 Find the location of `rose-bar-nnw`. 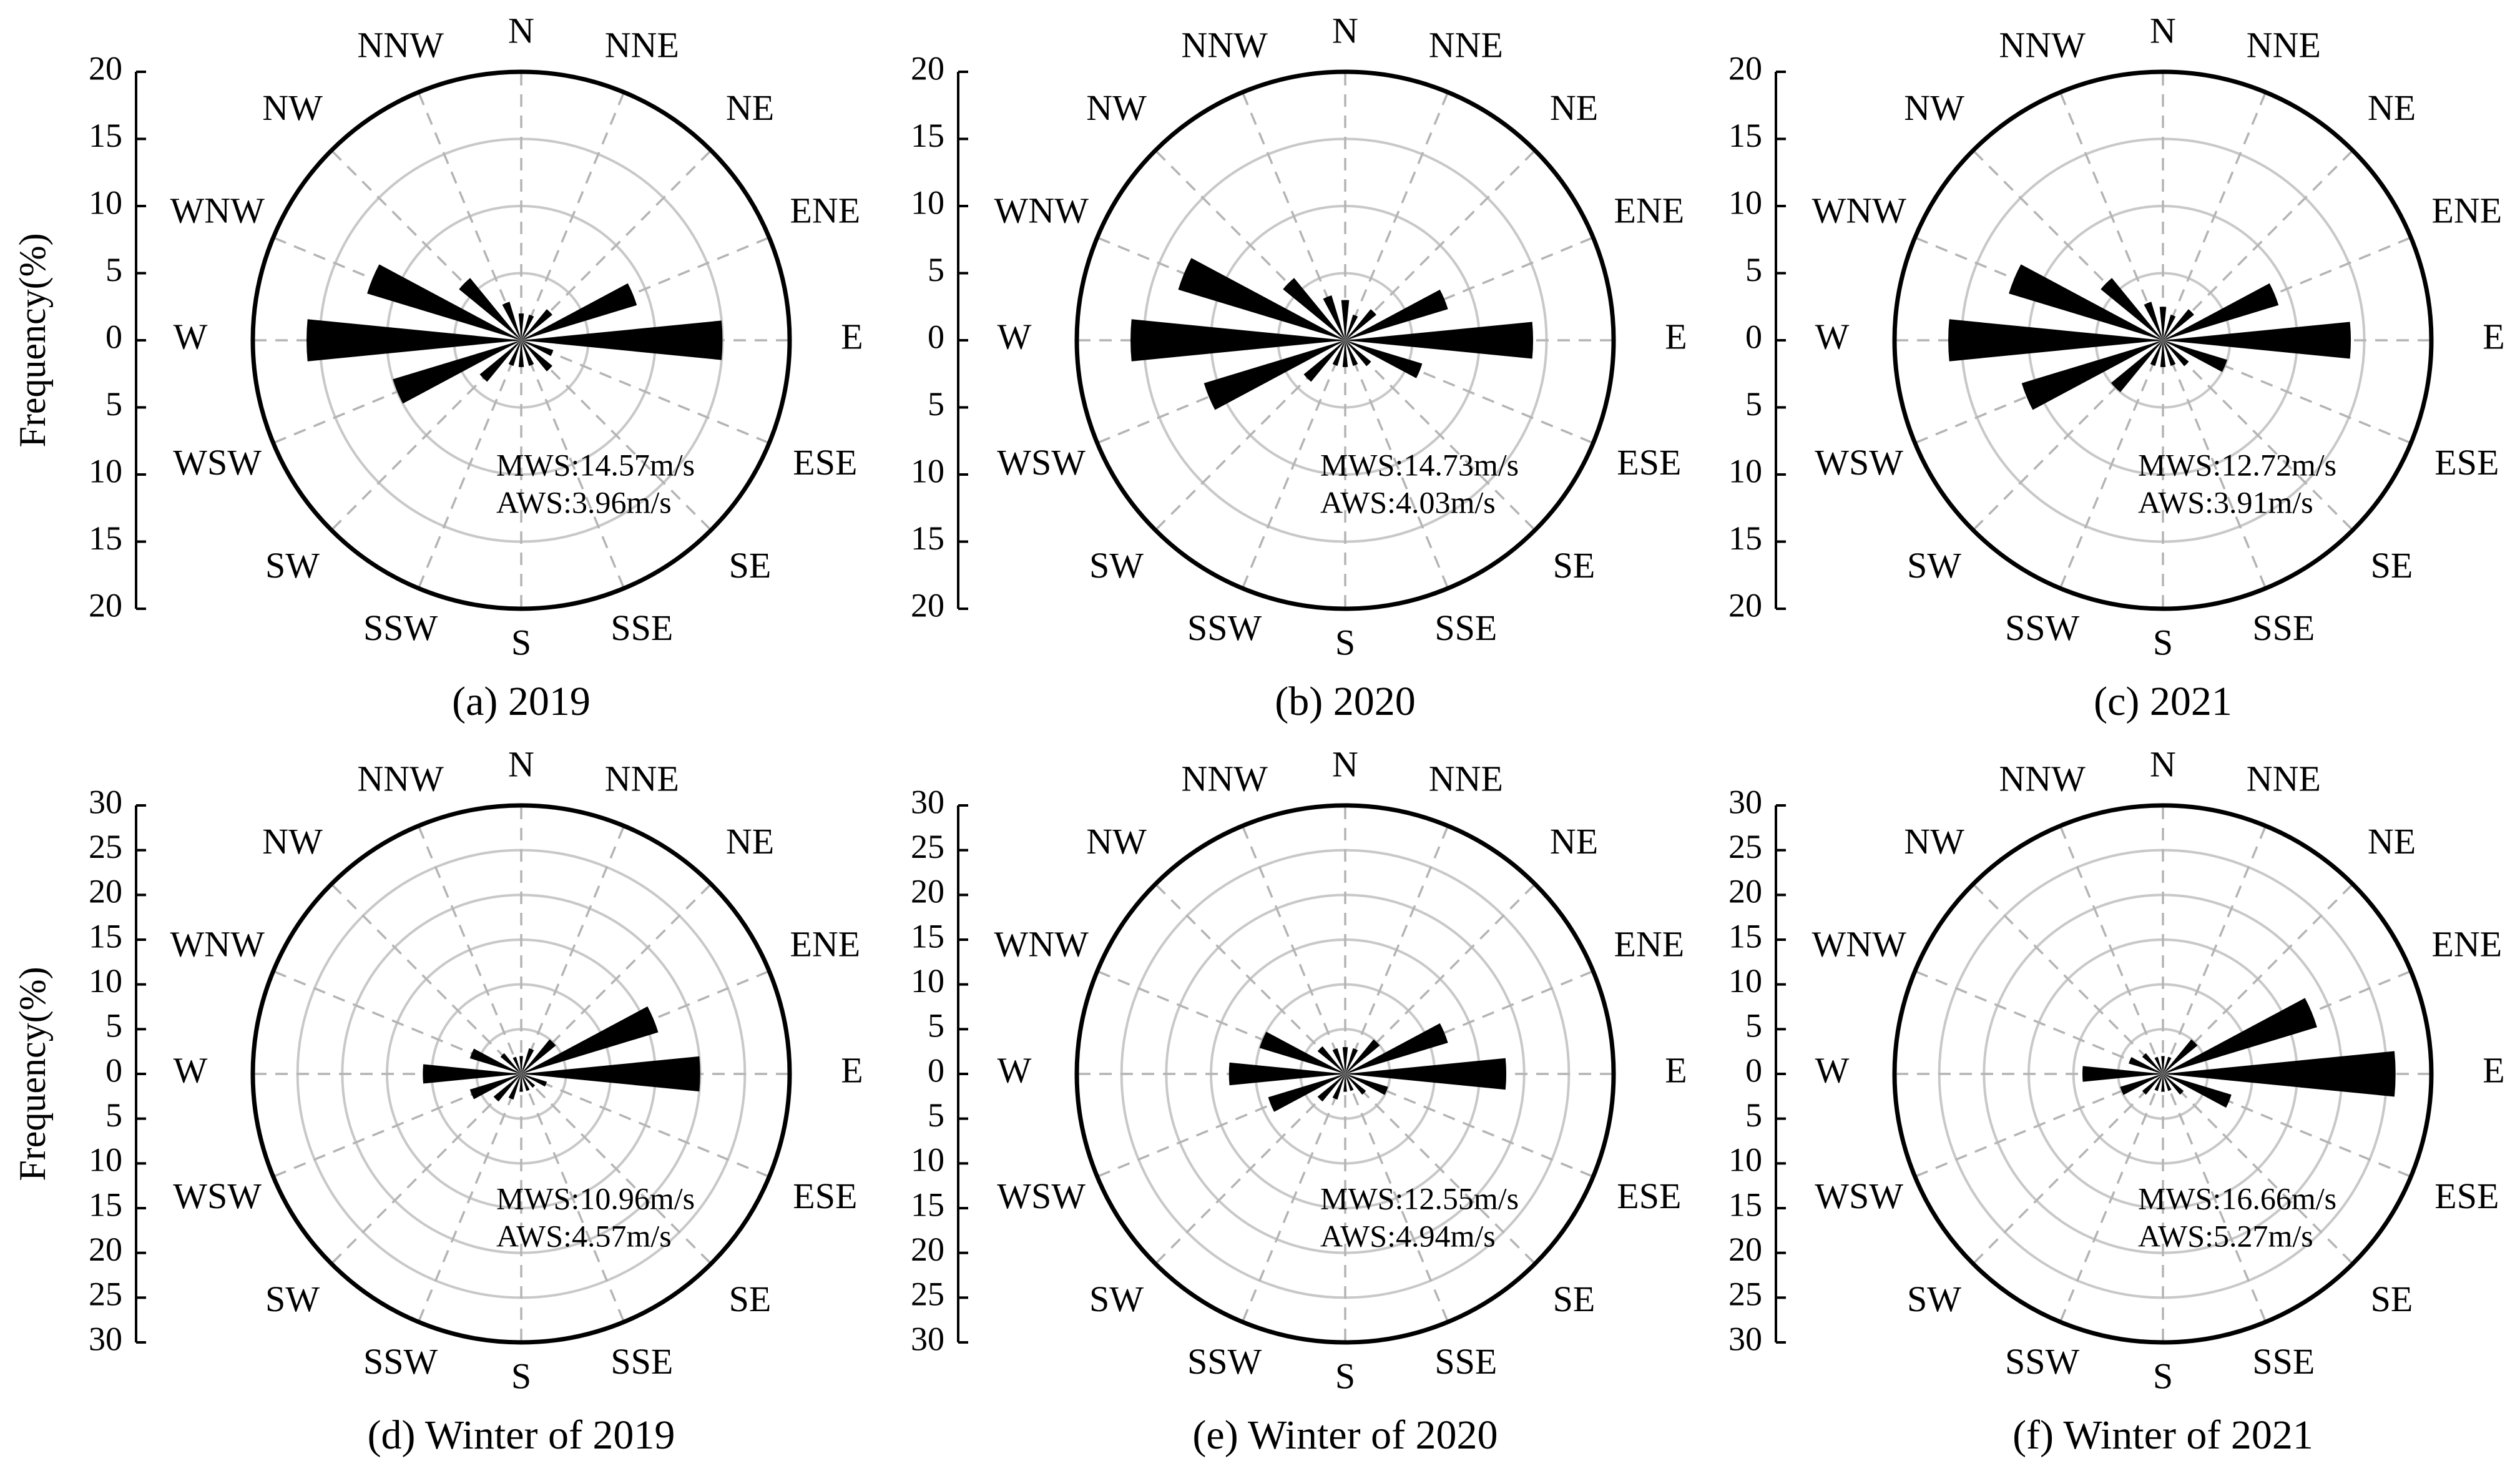

rose-bar-nnw is located at coordinates (1338, 1061).